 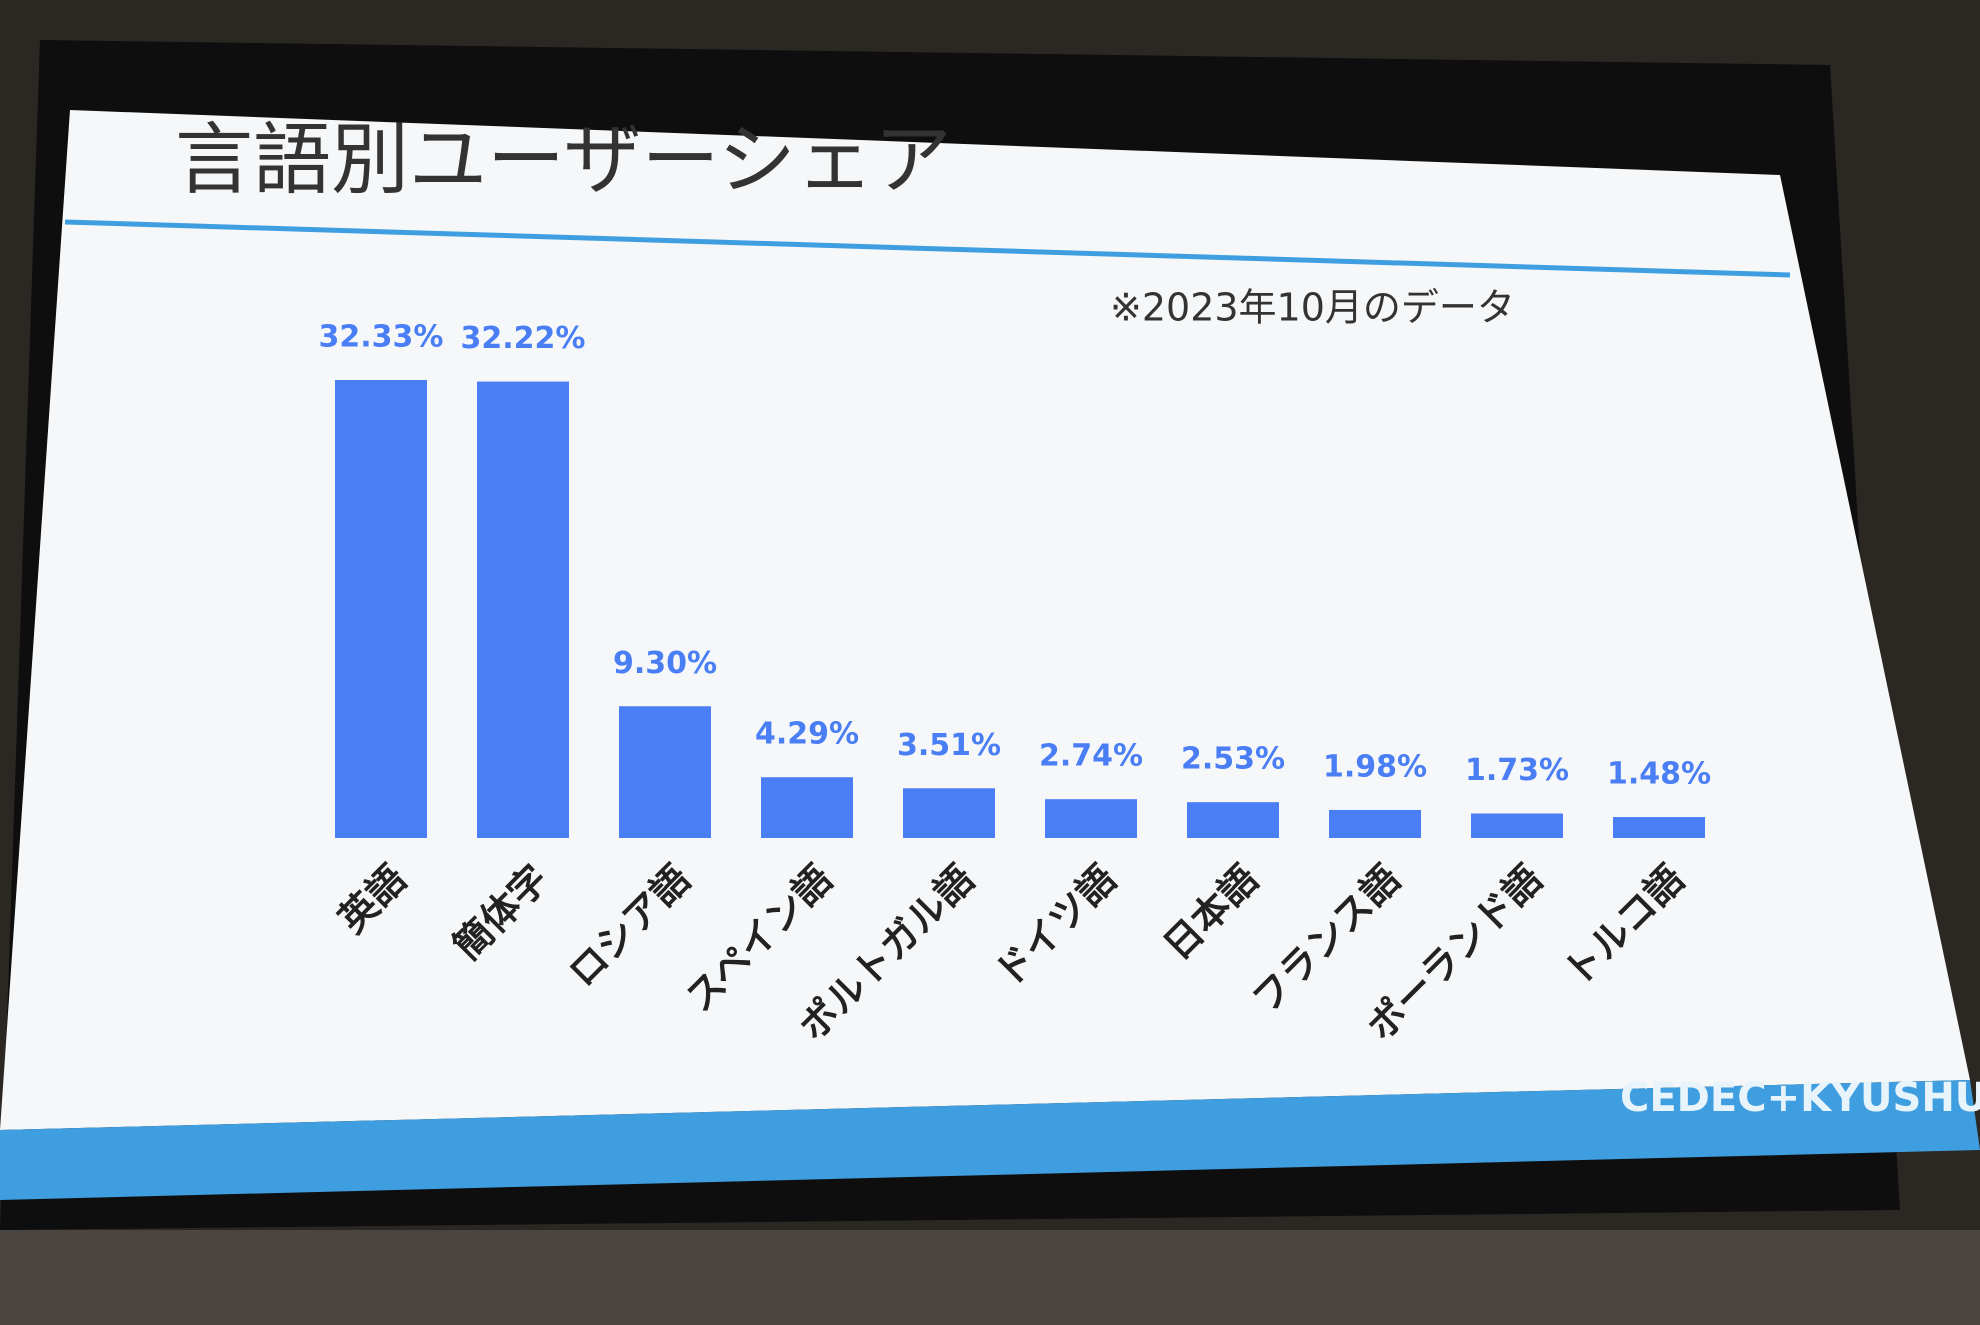 What do you see at coordinates (1517, 770) in the screenshot?
I see `value-label: 1.73%` at bounding box center [1517, 770].